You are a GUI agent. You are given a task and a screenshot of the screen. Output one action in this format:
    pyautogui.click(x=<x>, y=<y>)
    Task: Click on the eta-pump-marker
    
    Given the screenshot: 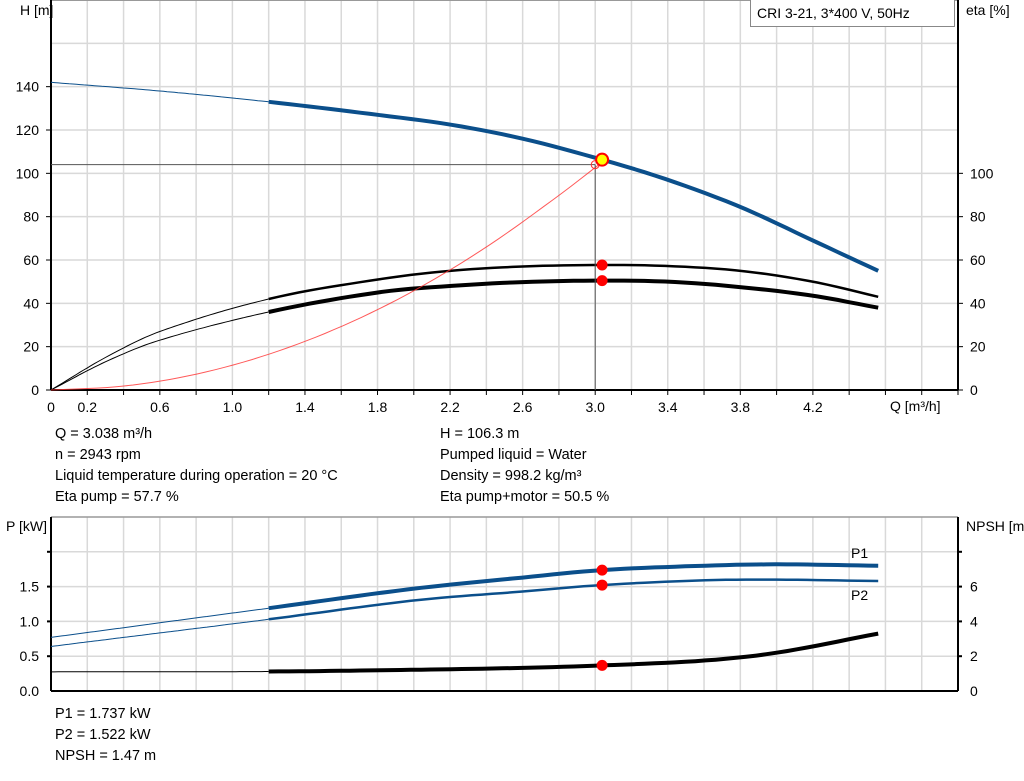 What is the action you would take?
    pyautogui.click(x=602, y=265)
    